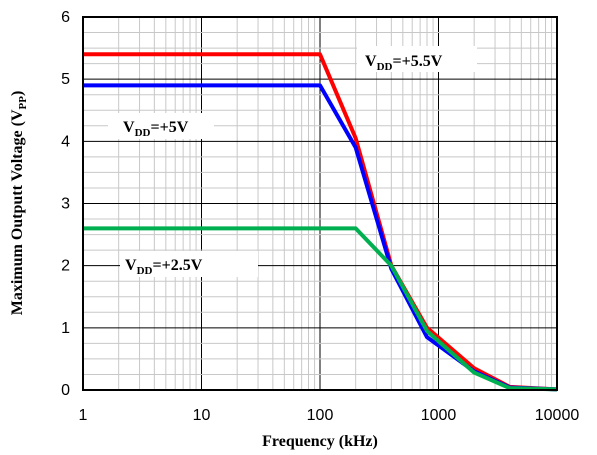 Image resolution: width=597 pixels, height=455 pixels. Describe the element at coordinates (83, 415) in the screenshot. I see `x-tick-label: 1` at that location.